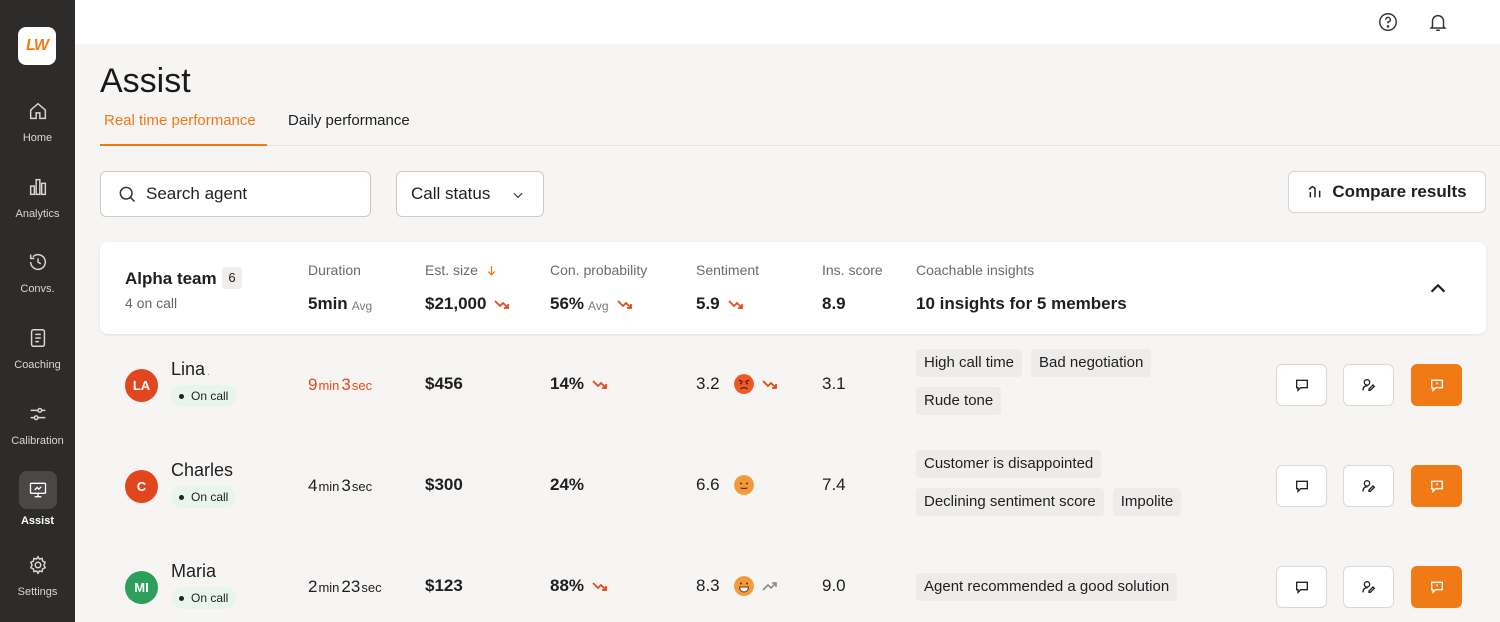 The height and width of the screenshot is (622, 1500). I want to click on help-icon, so click(1388, 22).